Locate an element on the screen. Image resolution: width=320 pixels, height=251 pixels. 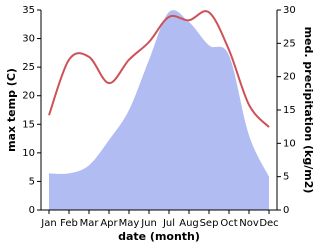
y-tick-label: 15 is located at coordinates (28, 124).